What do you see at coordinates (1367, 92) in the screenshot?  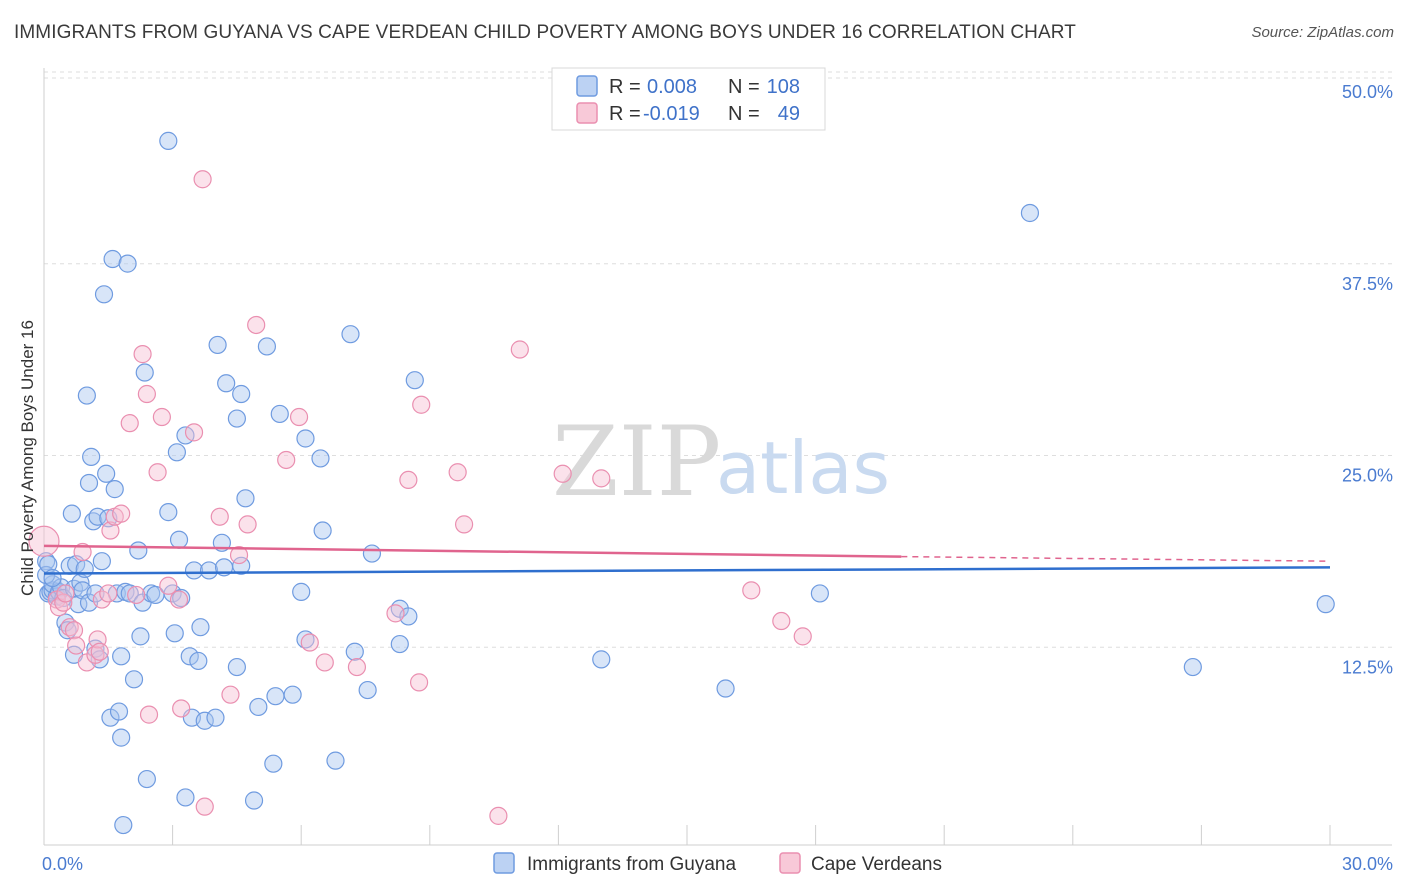 I see `y-tick-label: 50.0%` at bounding box center [1367, 92].